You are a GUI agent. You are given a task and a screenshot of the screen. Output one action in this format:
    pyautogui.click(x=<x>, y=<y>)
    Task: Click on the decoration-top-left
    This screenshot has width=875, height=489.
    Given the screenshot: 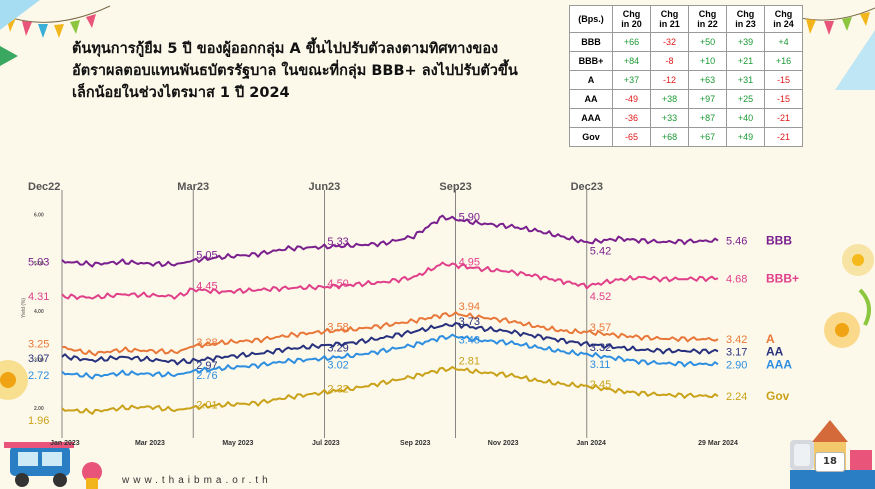 What is the action you would take?
    pyautogui.click(x=55, y=33)
    